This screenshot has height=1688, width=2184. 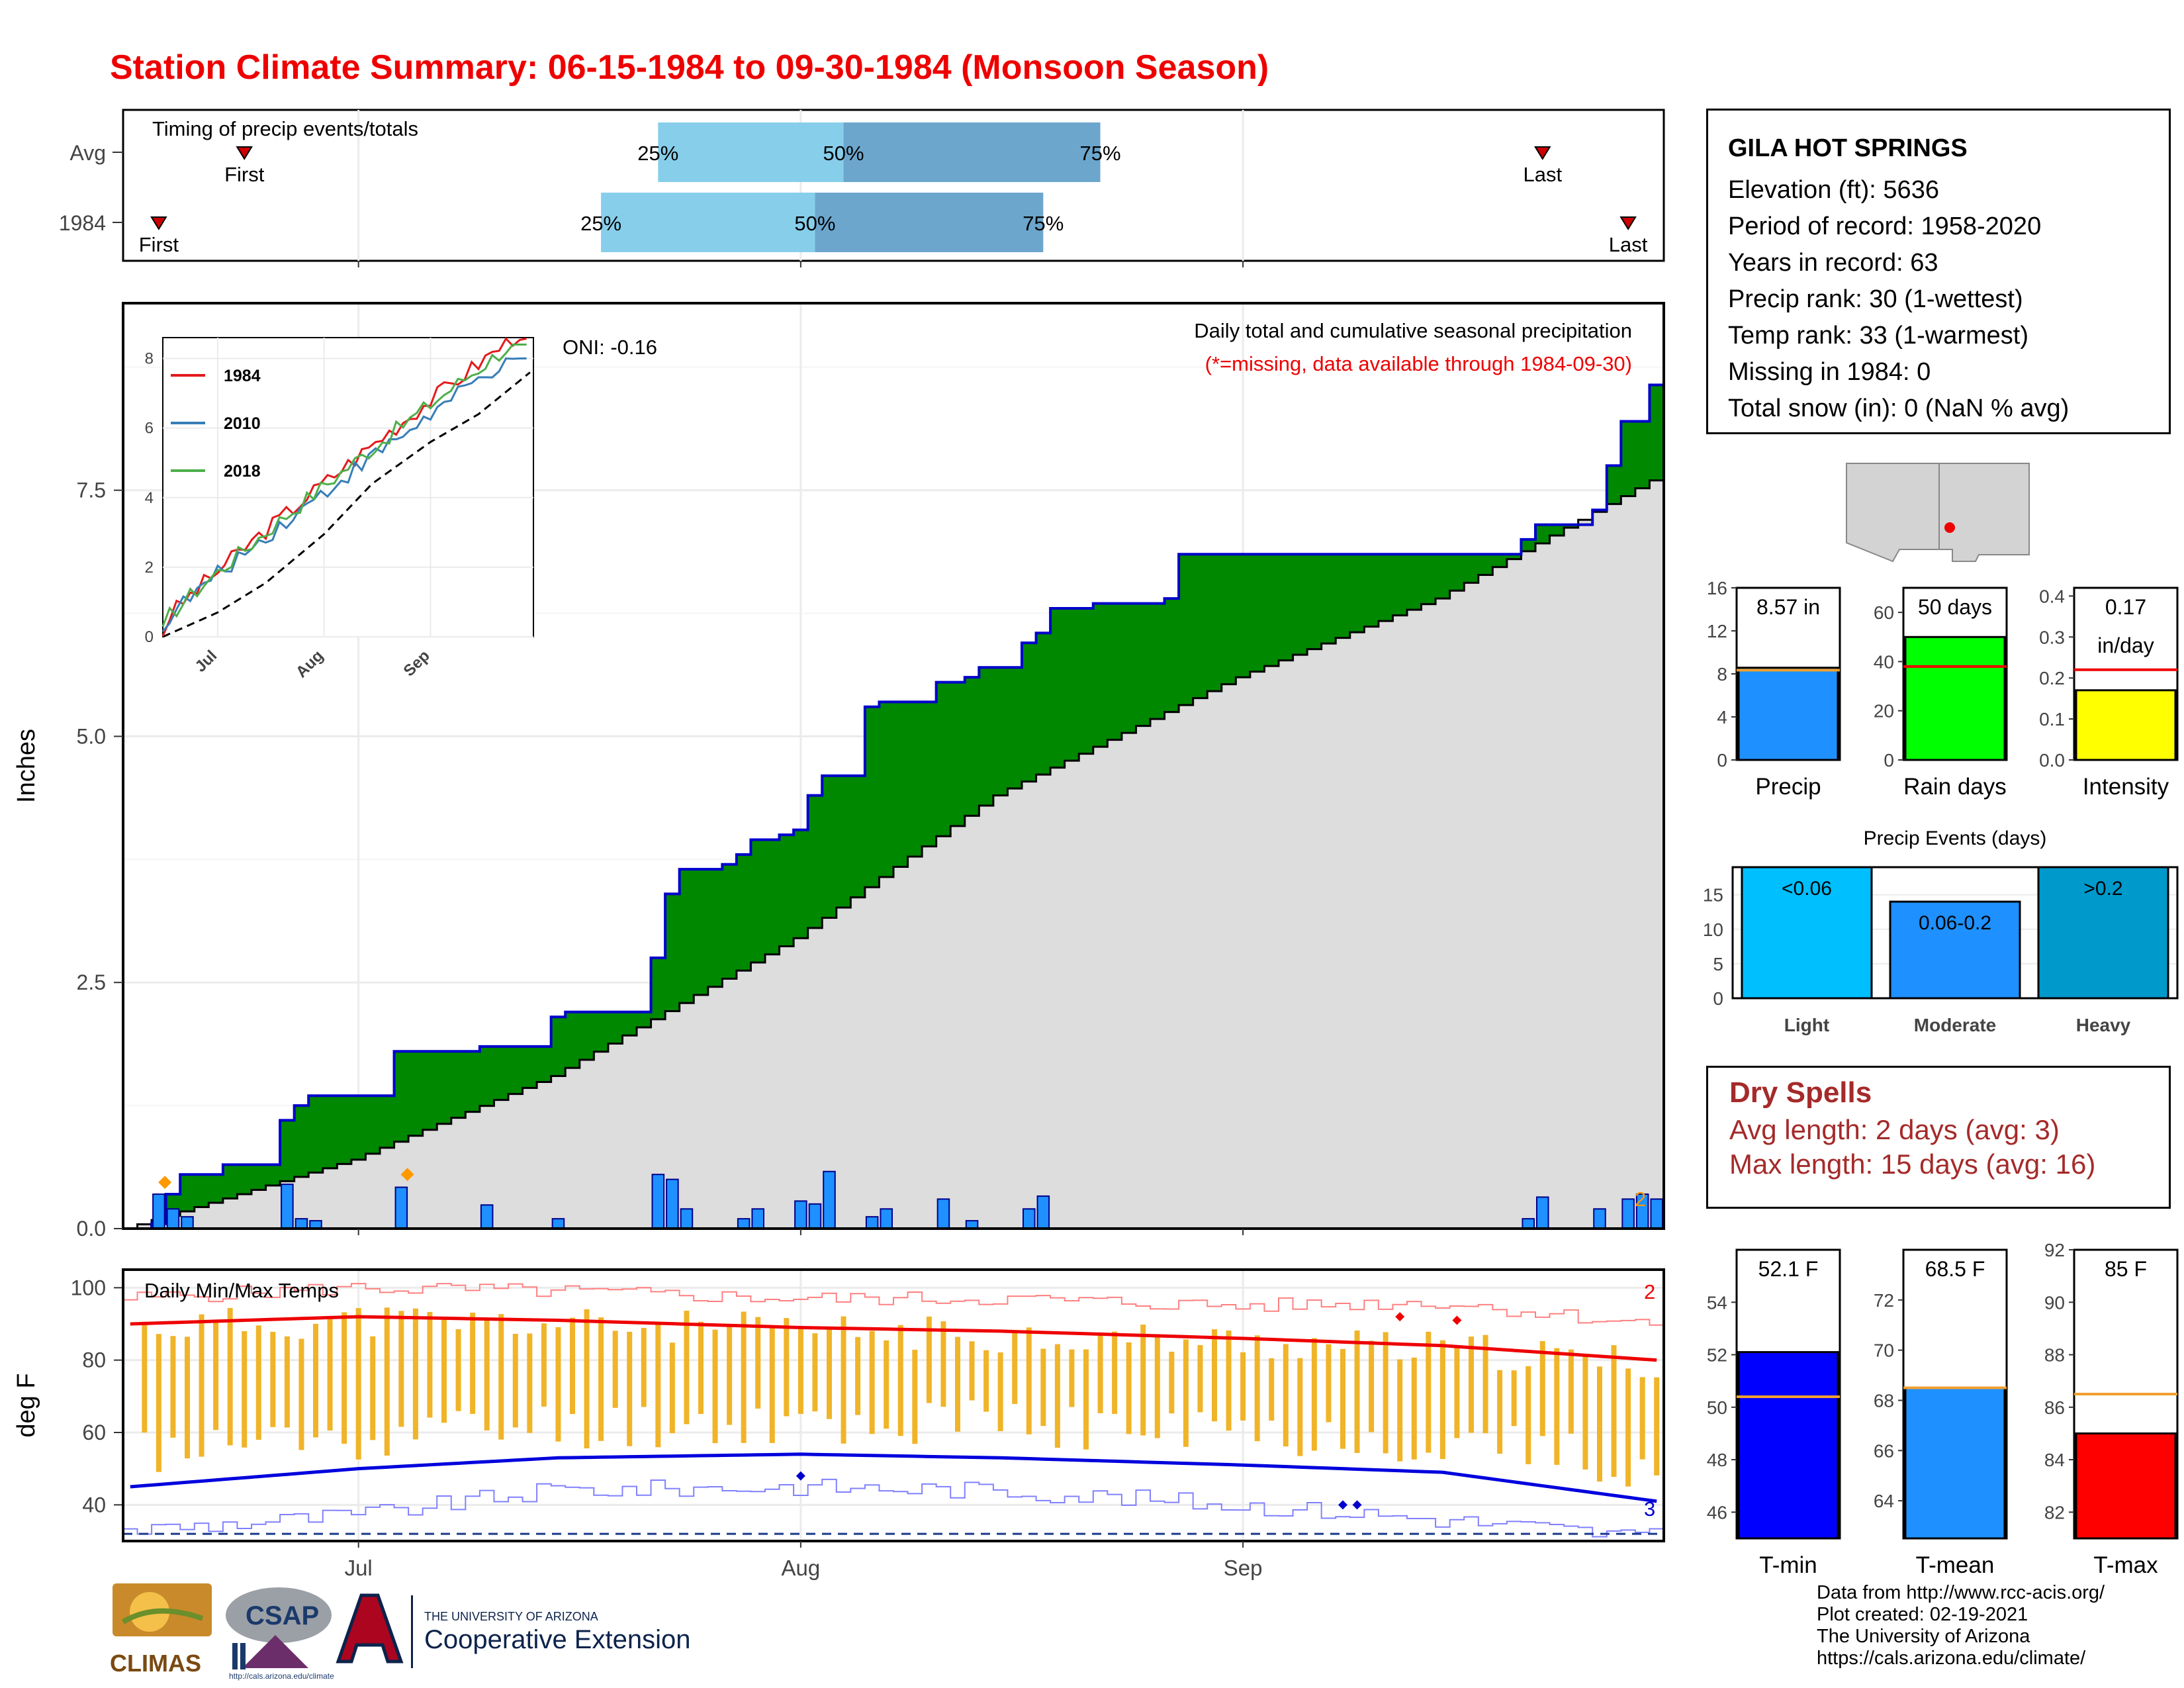 I want to click on temp-ytick-label: 80, so click(x=94, y=1360).